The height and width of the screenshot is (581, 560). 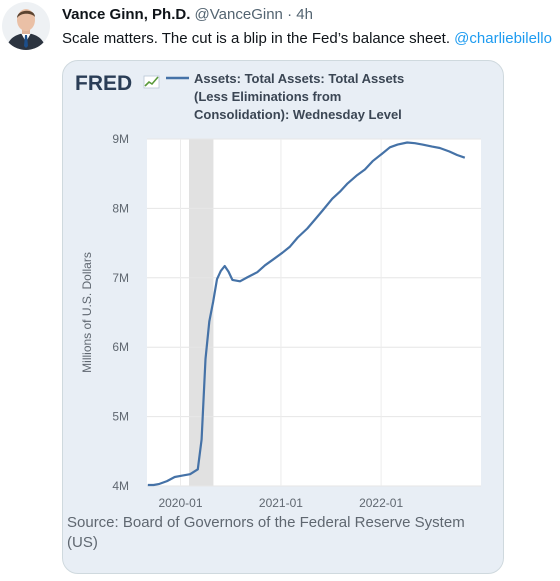 I want to click on y-tick-label-1: 5M, so click(x=120, y=417).